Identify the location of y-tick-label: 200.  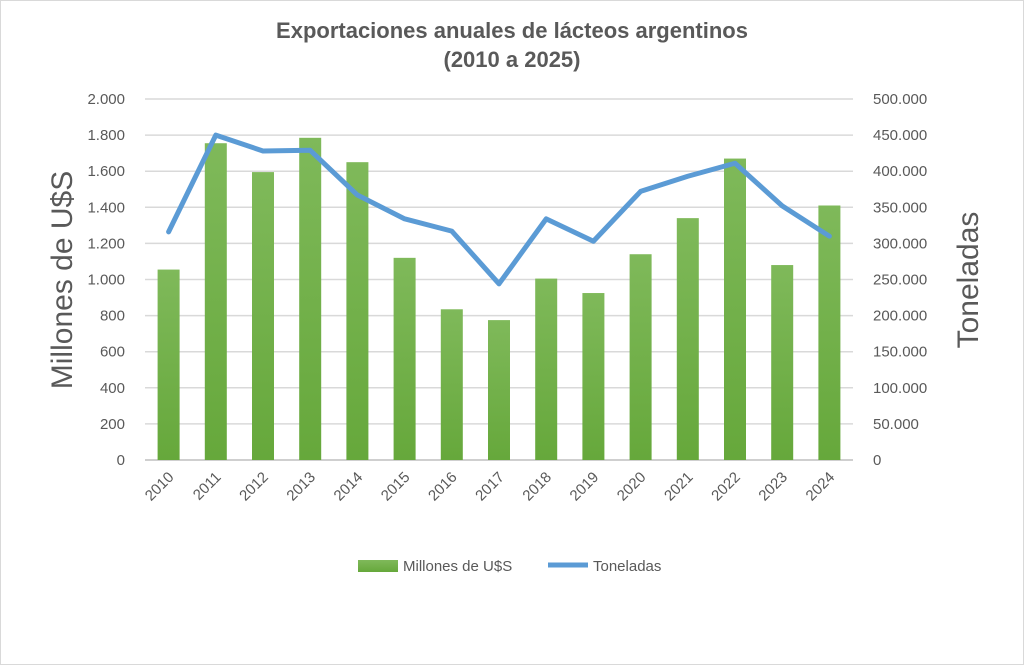
(112, 424).